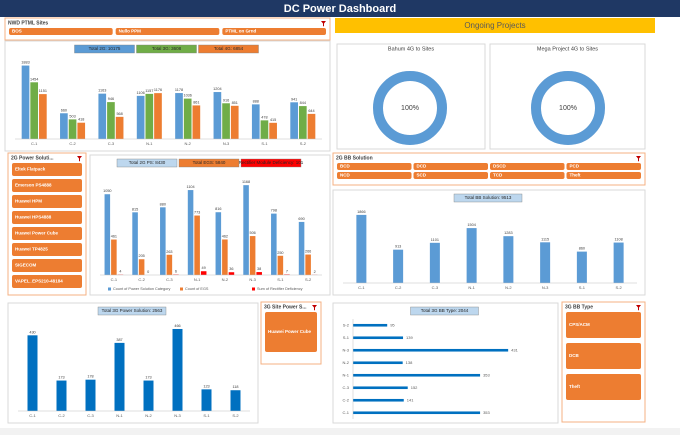 The width and height of the screenshot is (680, 440). What do you see at coordinates (148, 272) in the screenshot?
I see `data-label: 0` at bounding box center [148, 272].